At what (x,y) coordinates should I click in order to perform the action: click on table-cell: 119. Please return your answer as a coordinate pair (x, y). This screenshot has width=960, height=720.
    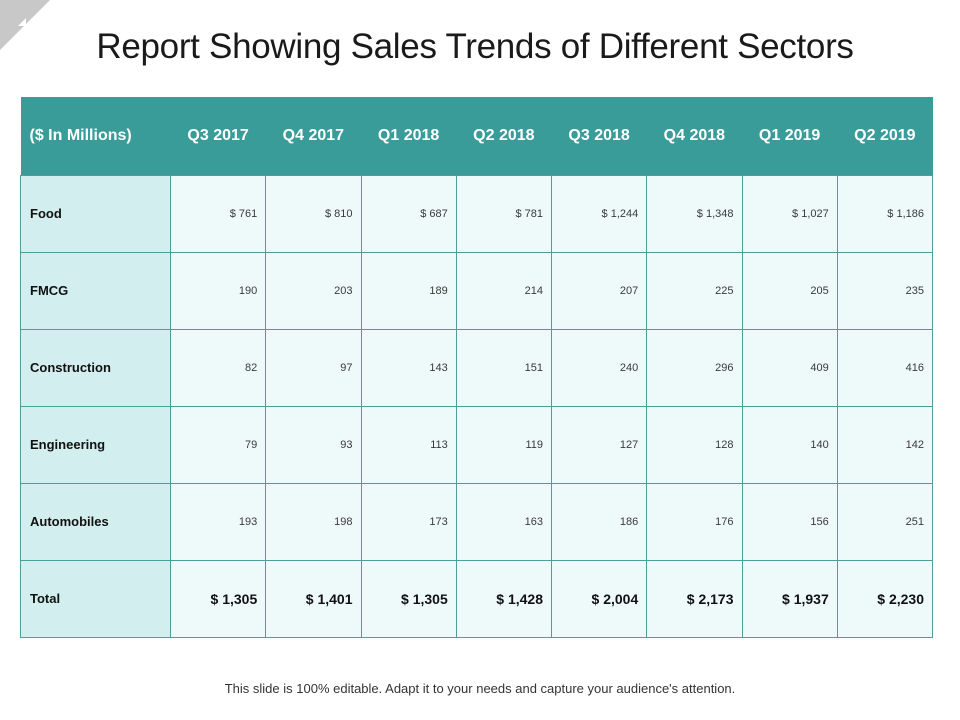
    Looking at the image, I should click on (504, 444).